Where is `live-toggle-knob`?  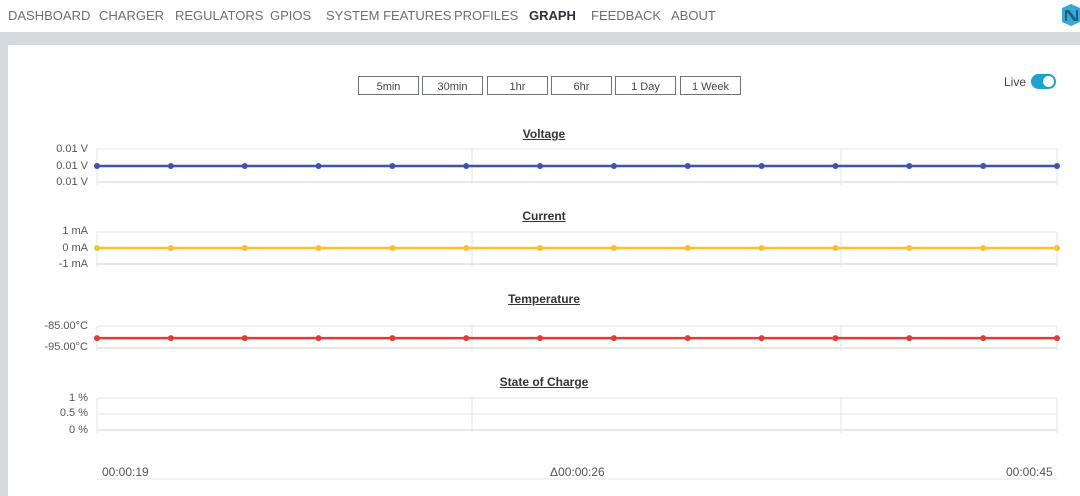
live-toggle-knob is located at coordinates (1048, 81).